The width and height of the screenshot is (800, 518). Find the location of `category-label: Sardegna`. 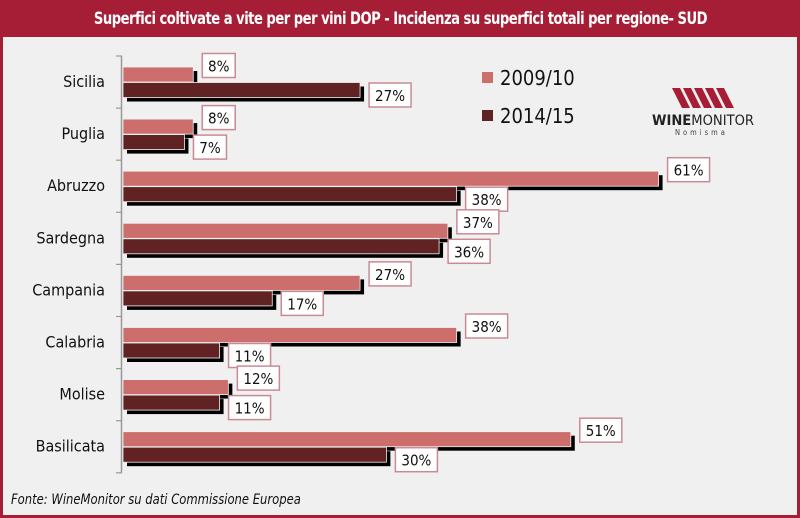

category-label: Sardegna is located at coordinates (70, 237).